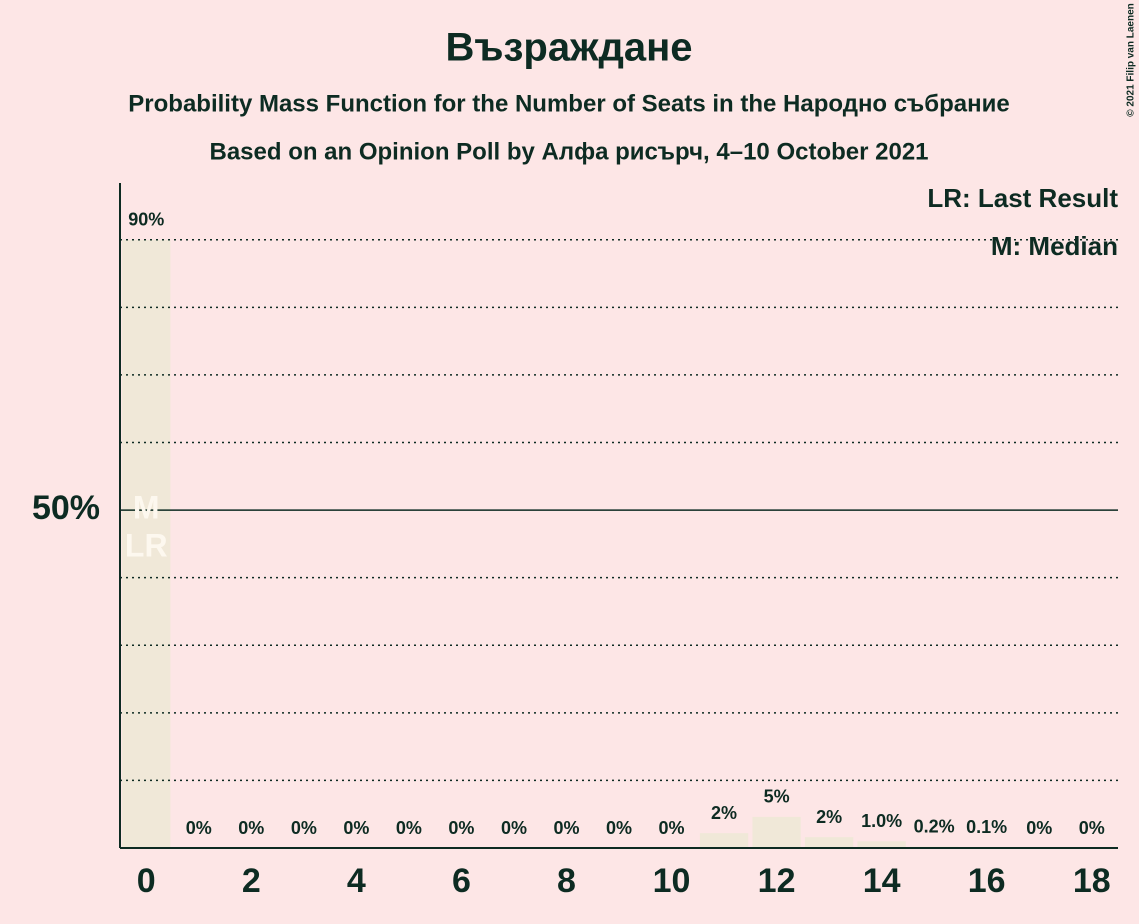 Image resolution: width=1139 pixels, height=924 pixels. Describe the element at coordinates (251, 881) in the screenshot. I see `x-tick-label: 2` at that location.